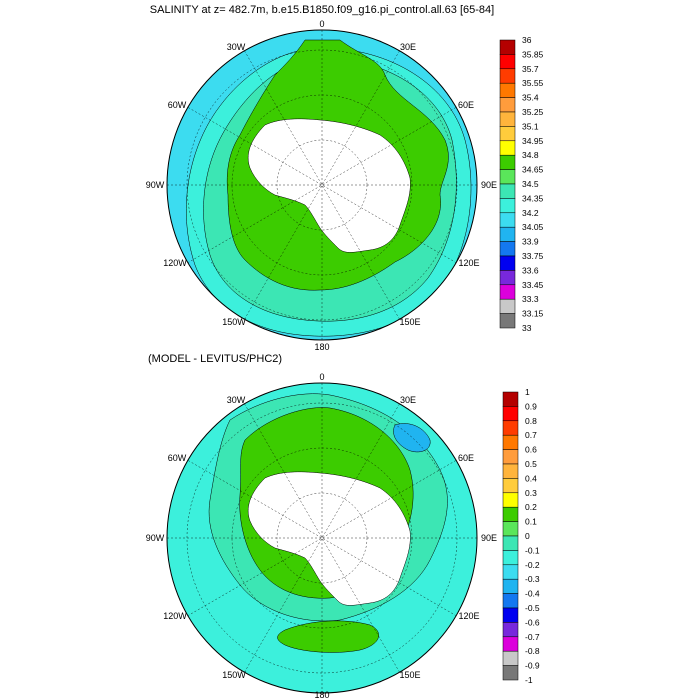 The image size is (700, 700). What do you see at coordinates (527, 40) in the screenshot?
I see `colorbar-label: 36` at bounding box center [527, 40].